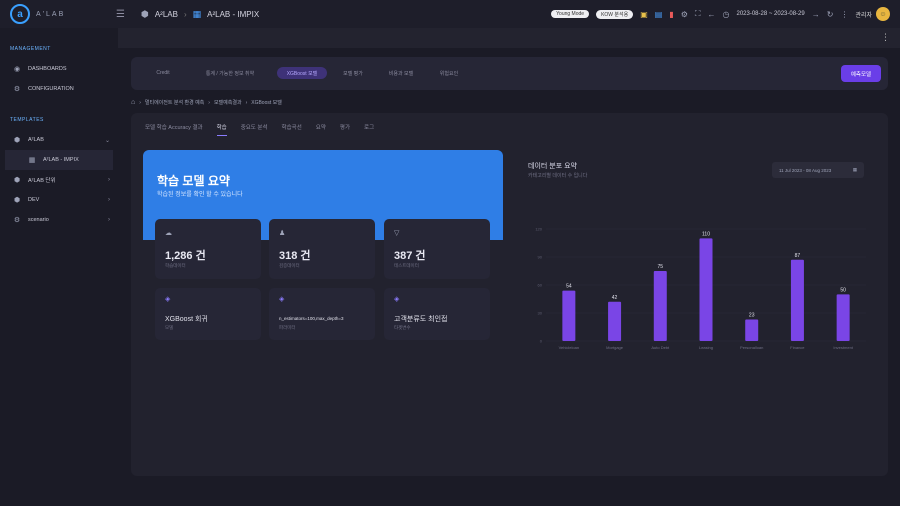 This screenshot has width=900, height=506. What do you see at coordinates (17, 69) in the screenshot?
I see `dashboard-icon: ◉` at bounding box center [17, 69].